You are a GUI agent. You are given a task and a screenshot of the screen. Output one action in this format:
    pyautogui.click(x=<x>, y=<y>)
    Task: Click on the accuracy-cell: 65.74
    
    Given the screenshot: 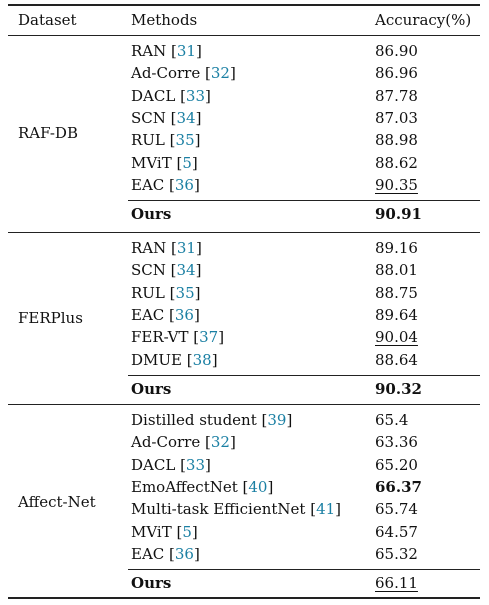 What is the action you would take?
    pyautogui.click(x=396, y=509)
    